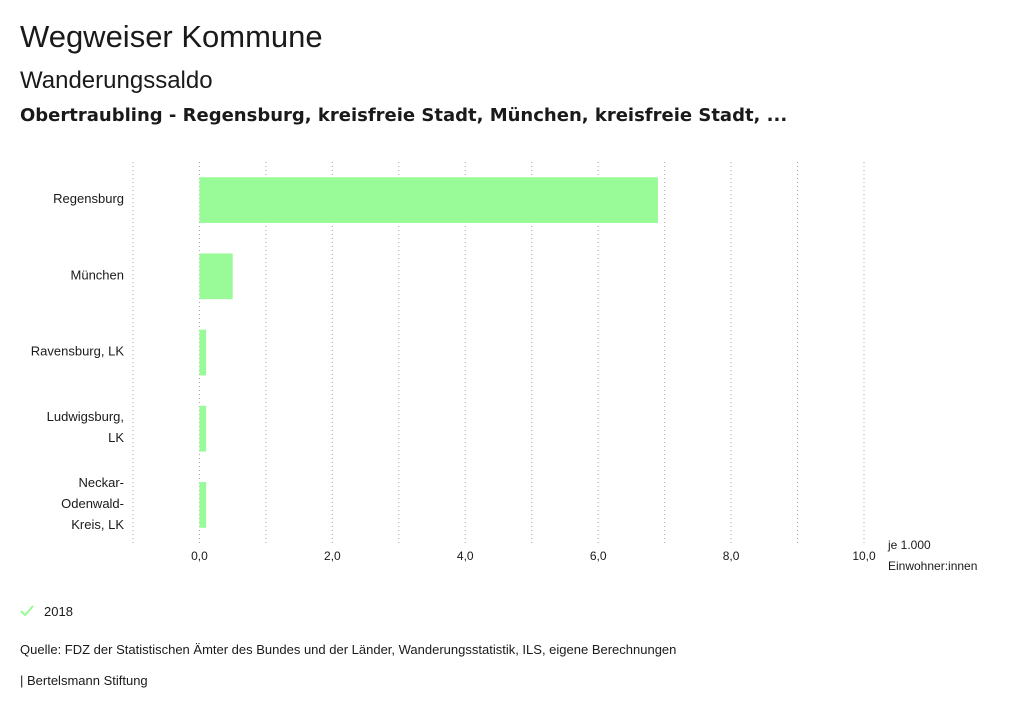 This screenshot has height=714, width=1024. I want to click on x-tick-label: 4,0, so click(465, 556).